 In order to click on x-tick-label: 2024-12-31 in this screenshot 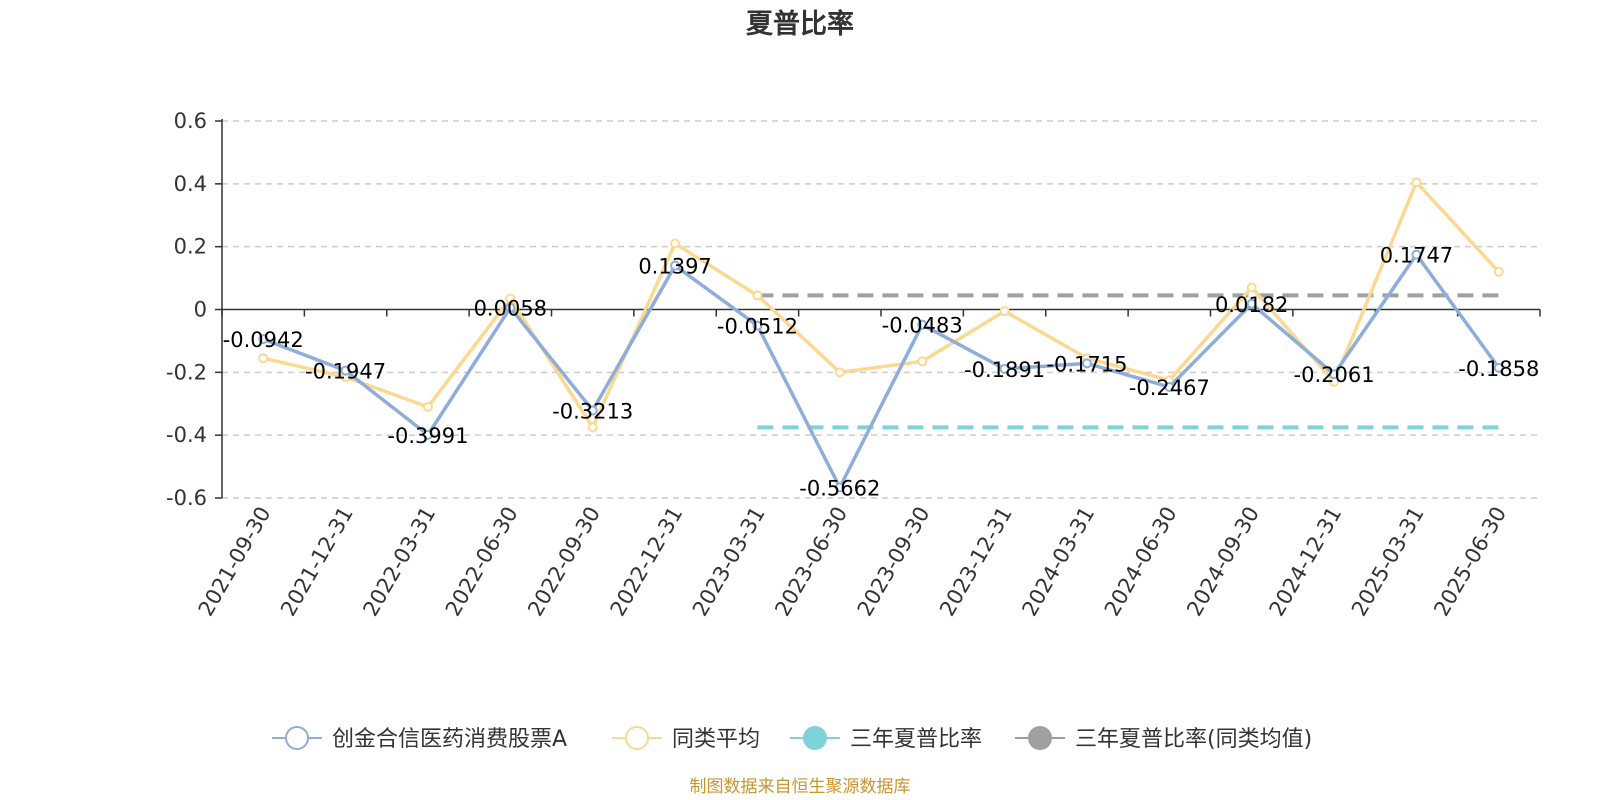, I will do `click(1306, 562)`.